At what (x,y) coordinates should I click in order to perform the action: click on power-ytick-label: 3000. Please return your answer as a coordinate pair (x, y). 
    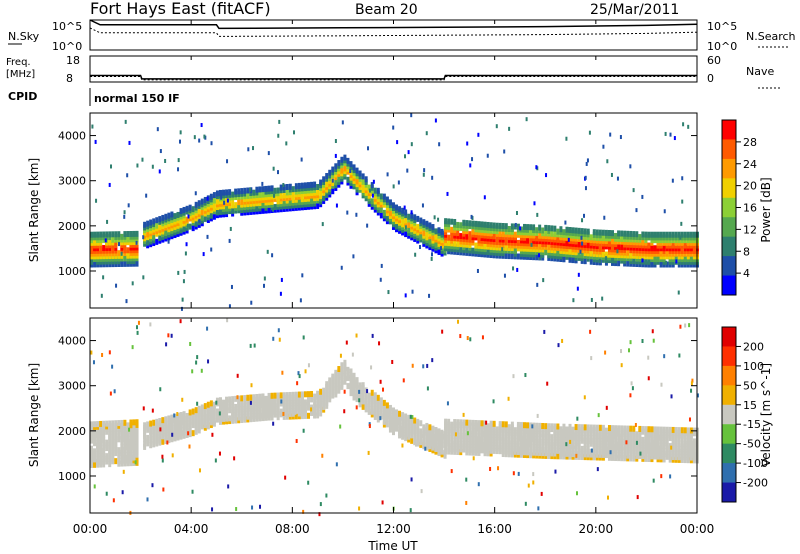
    Looking at the image, I should click on (72, 181).